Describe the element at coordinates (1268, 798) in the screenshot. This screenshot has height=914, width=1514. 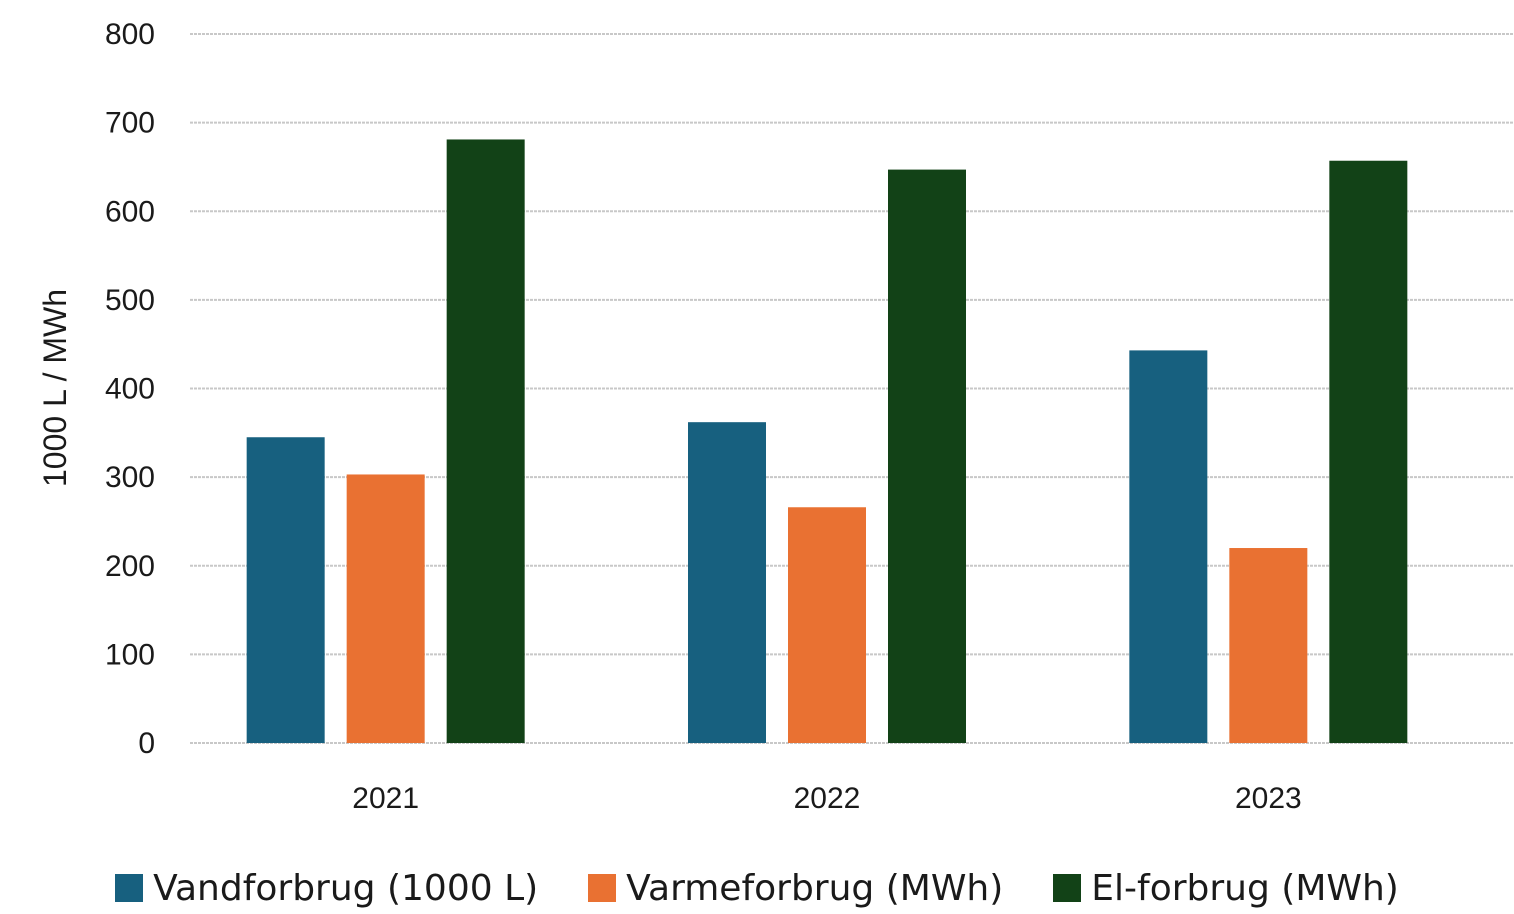
I see `x-tick-label: 2023` at that location.